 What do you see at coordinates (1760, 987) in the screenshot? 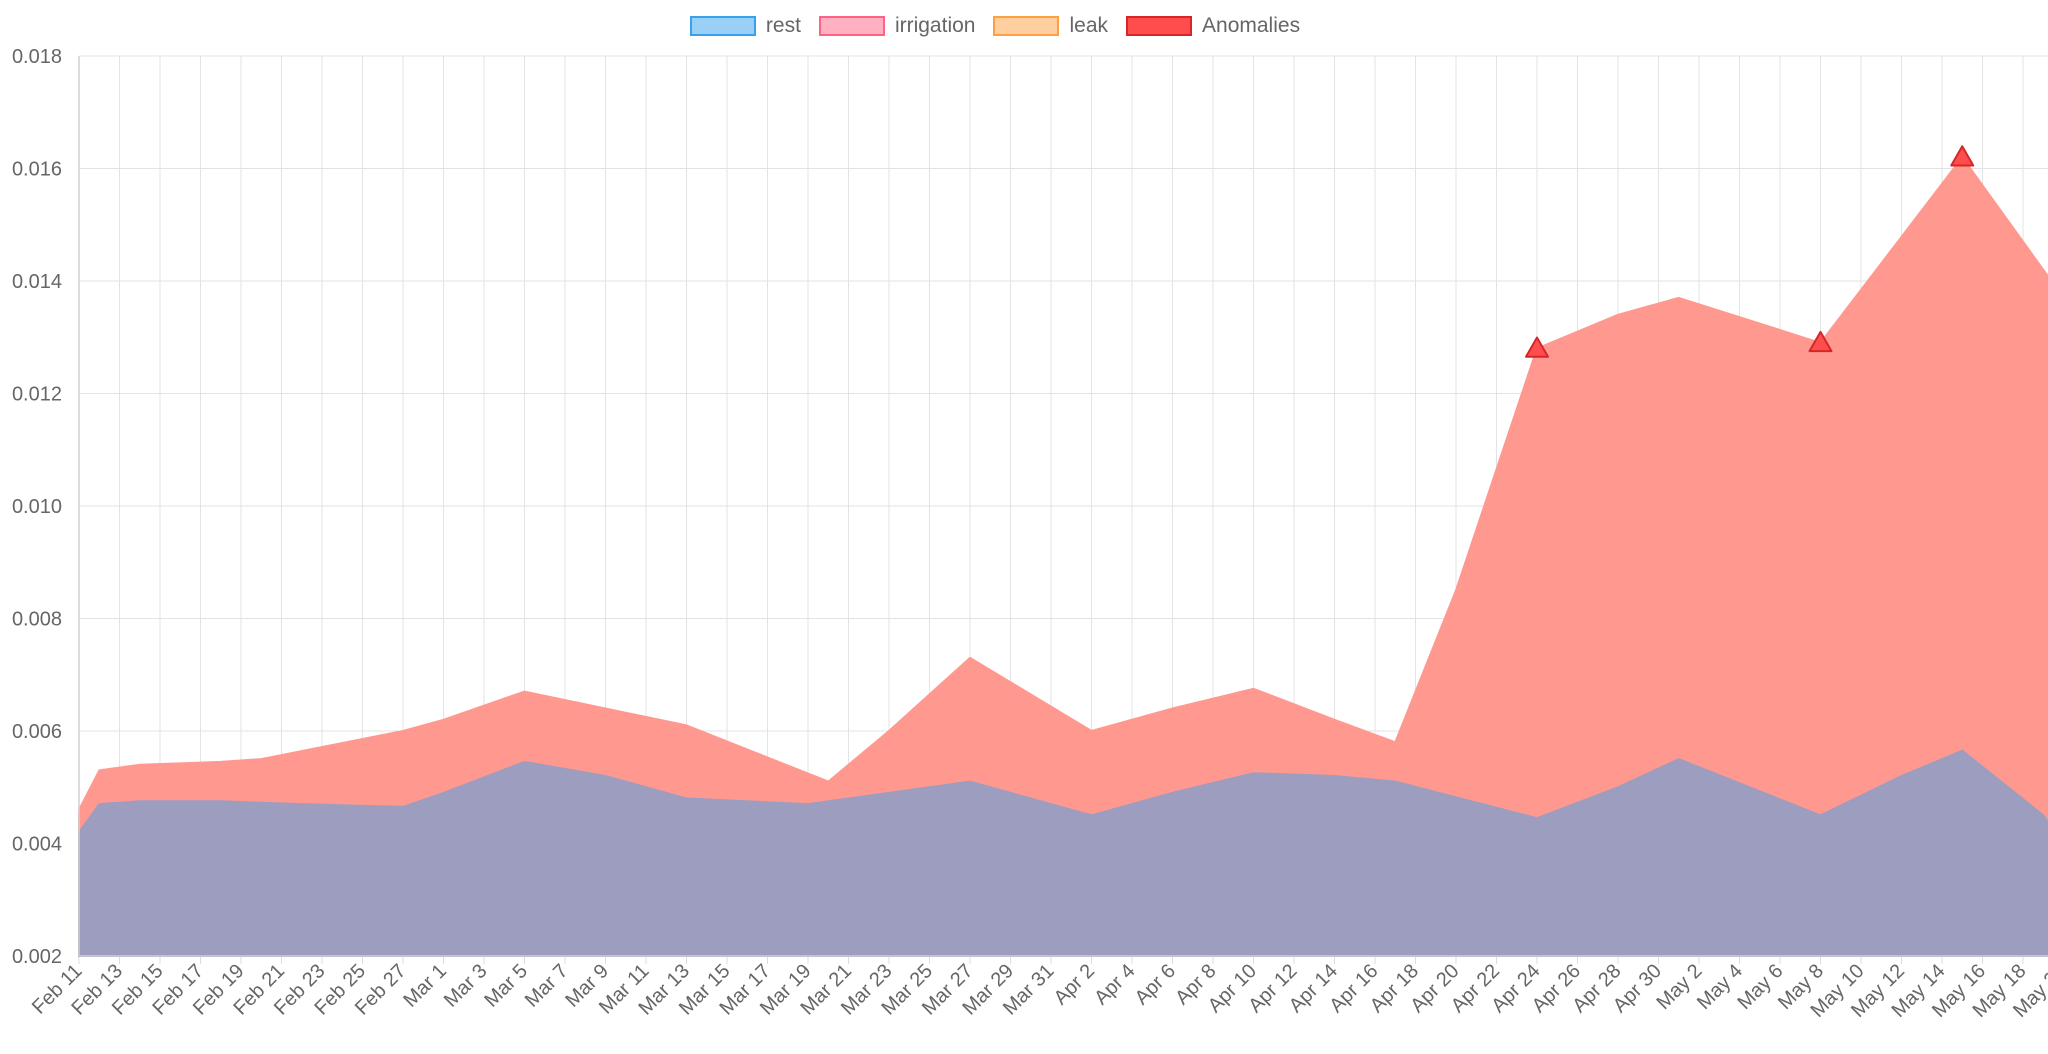
I see `x-tick-label: May 6` at bounding box center [1760, 987].